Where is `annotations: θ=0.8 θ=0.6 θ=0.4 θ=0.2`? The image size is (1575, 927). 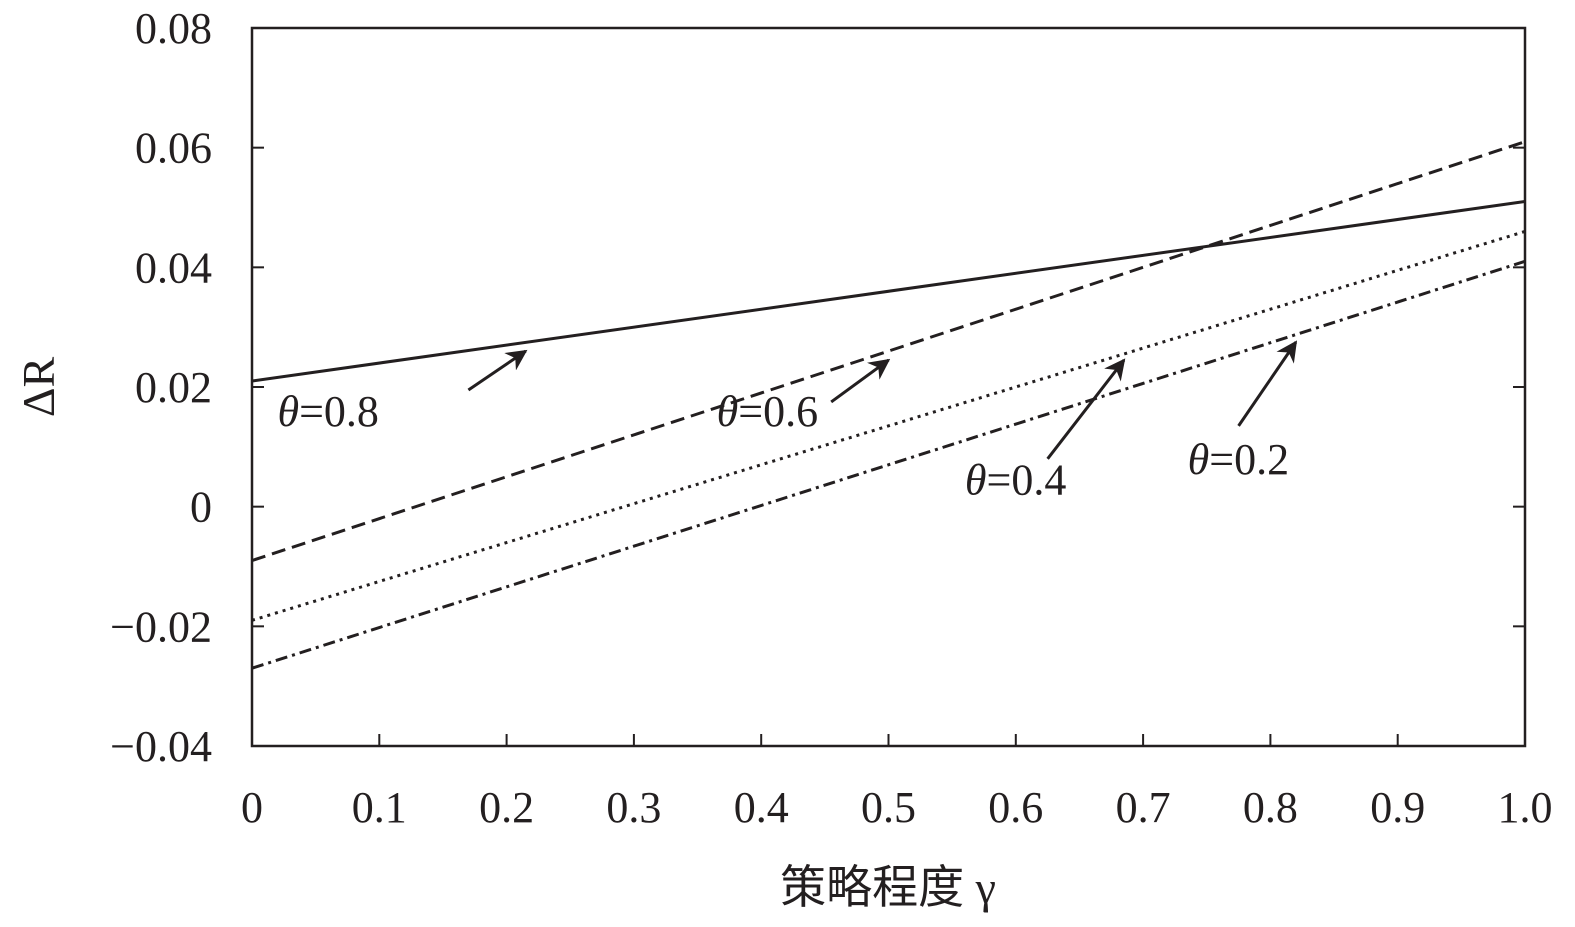
annotations: θ=0.8 θ=0.6 θ=0.4 θ=0.2 is located at coordinates (787, 422).